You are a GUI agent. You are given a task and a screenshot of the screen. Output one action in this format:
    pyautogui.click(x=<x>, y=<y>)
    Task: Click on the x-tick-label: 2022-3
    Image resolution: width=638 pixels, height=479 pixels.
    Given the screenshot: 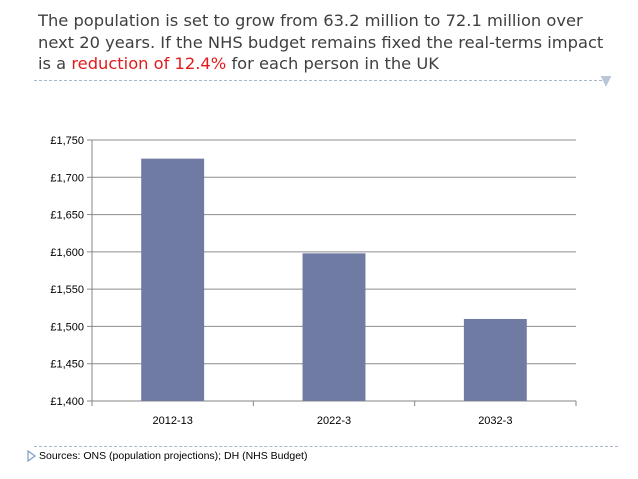 What is the action you would take?
    pyautogui.click(x=334, y=421)
    